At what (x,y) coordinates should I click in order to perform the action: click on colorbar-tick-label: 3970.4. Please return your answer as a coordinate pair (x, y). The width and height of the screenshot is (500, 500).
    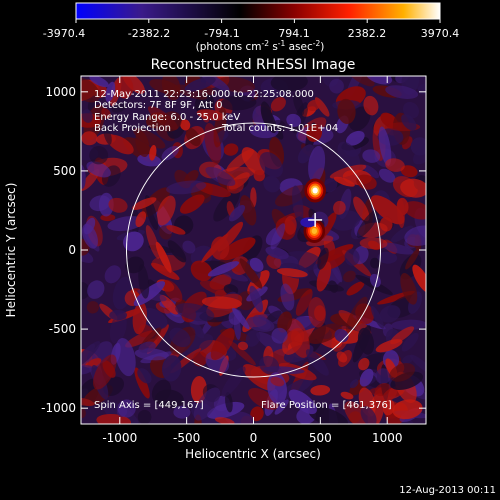
    Looking at the image, I should click on (440, 33).